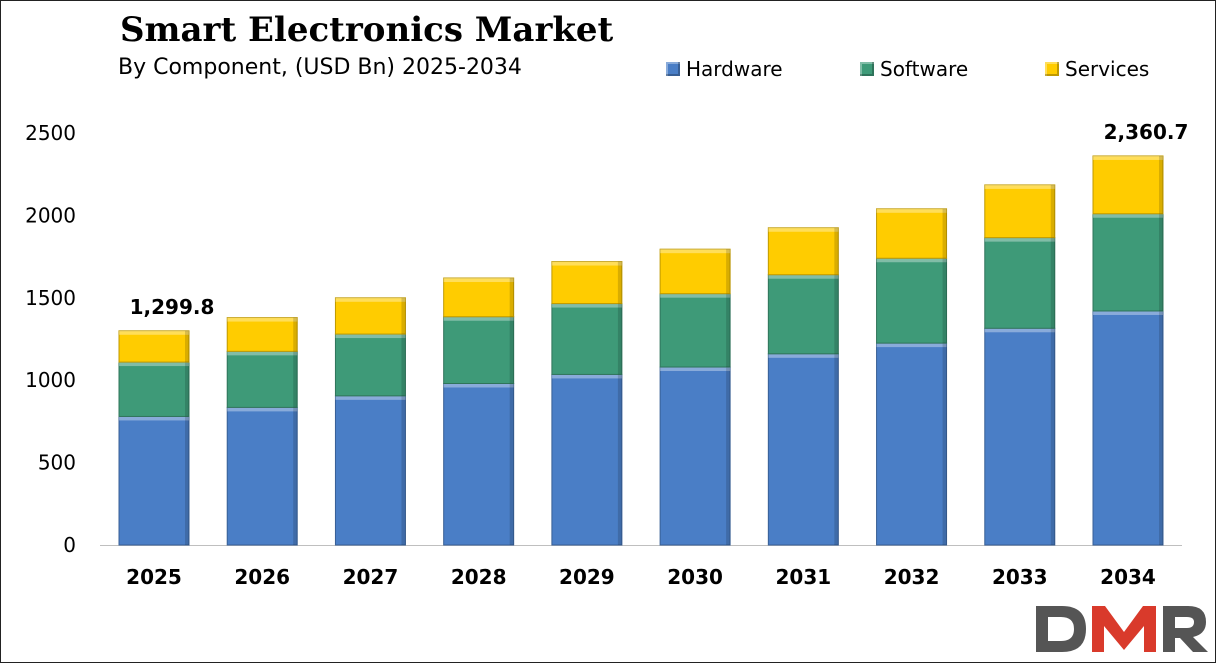 Image resolution: width=1216 pixels, height=663 pixels. I want to click on bar-software-2031-bevel-side, so click(836, 314).